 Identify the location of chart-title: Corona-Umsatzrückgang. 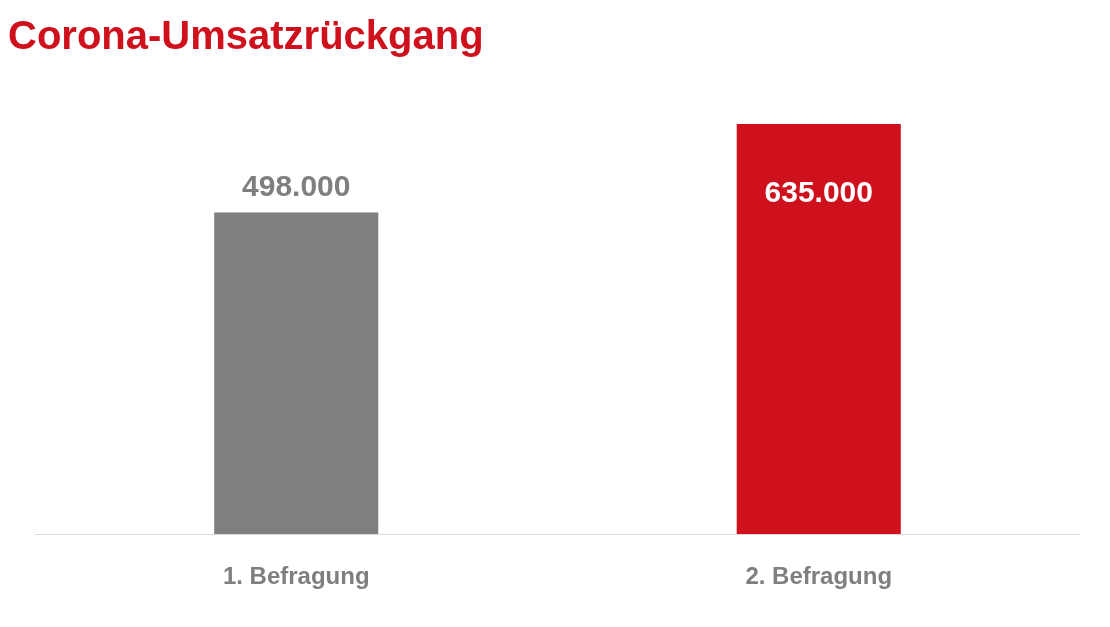
(246, 35).